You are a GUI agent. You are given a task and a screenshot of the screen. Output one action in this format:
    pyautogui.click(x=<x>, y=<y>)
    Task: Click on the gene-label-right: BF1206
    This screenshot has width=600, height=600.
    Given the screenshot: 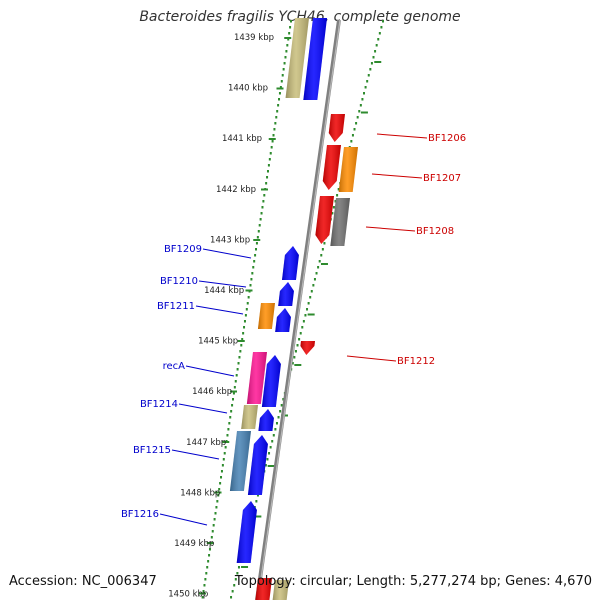 What is the action you would take?
    pyautogui.click(x=447, y=138)
    